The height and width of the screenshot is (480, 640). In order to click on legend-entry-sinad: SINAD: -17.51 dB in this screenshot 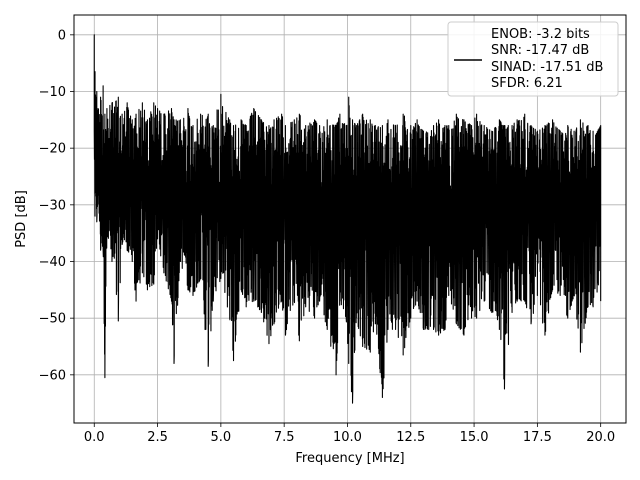, I will do `click(547, 67)`.